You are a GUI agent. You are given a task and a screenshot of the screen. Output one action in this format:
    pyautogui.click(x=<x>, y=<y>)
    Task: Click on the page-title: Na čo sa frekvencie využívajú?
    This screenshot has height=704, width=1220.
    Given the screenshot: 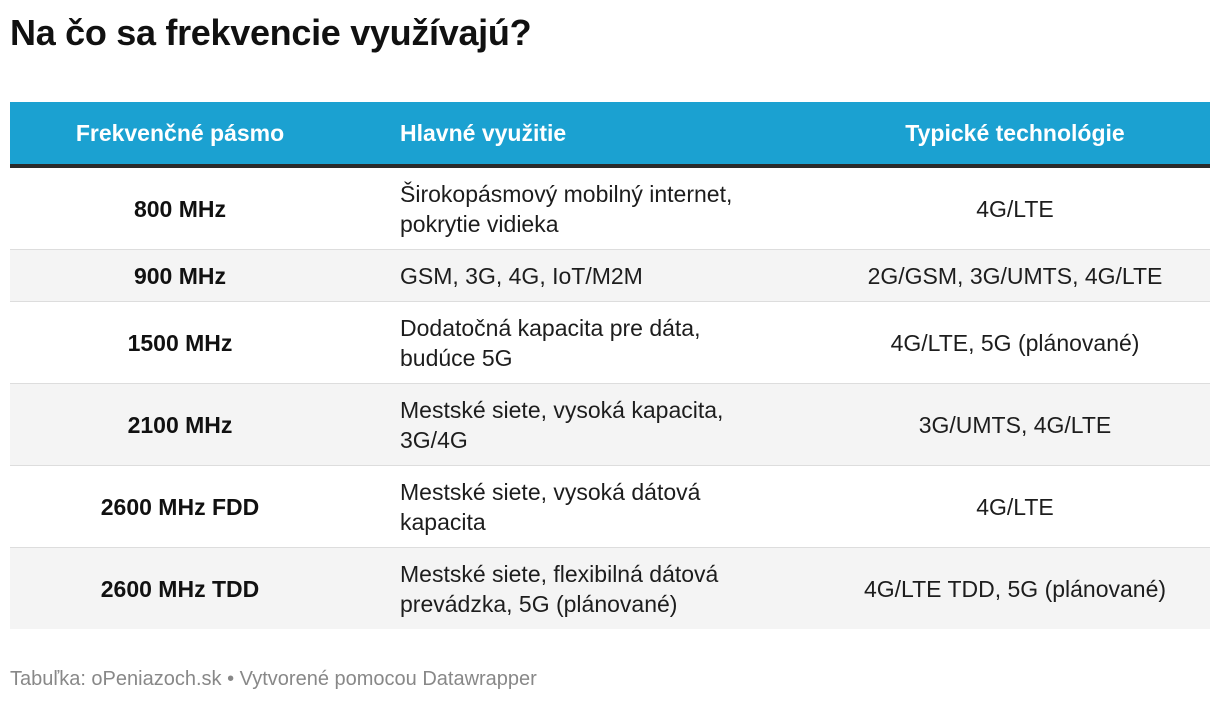 What is the action you would take?
    pyautogui.click(x=271, y=32)
    